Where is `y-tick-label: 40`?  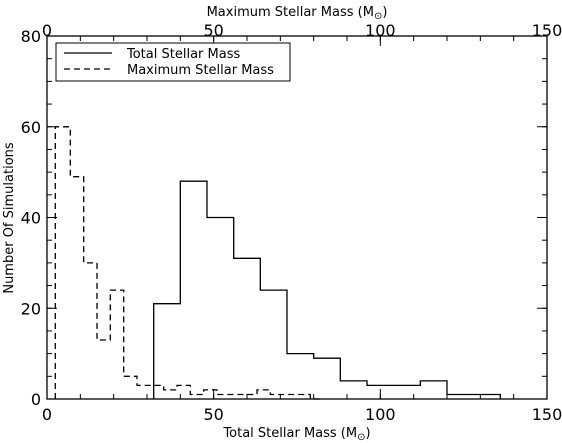 y-tick-label: 40 is located at coordinates (31, 218).